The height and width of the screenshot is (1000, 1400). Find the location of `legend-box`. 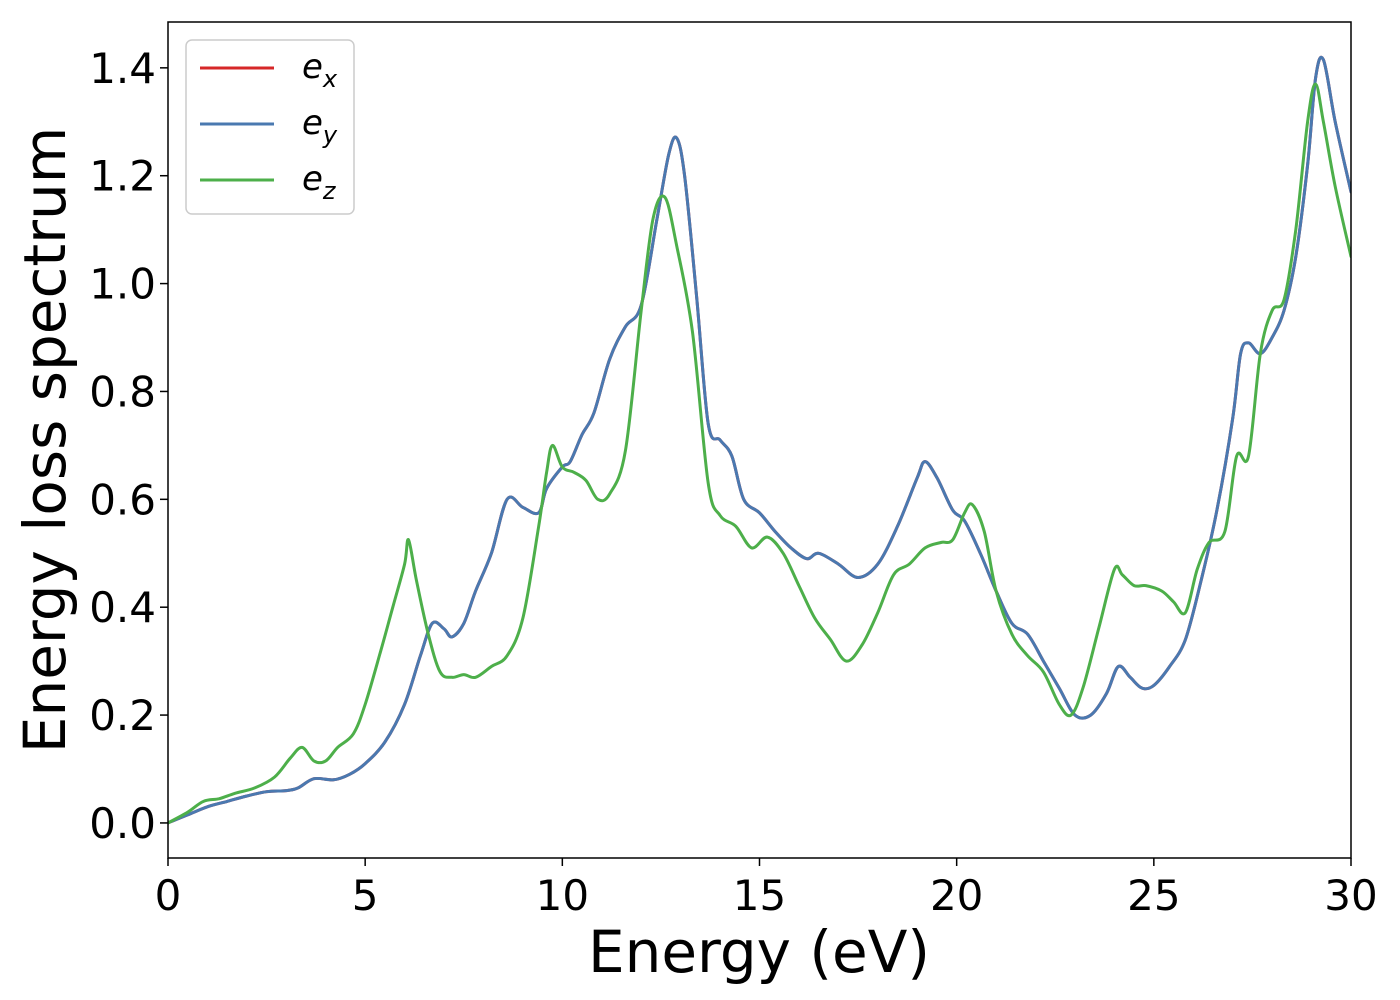

legend-box is located at coordinates (270, 127).